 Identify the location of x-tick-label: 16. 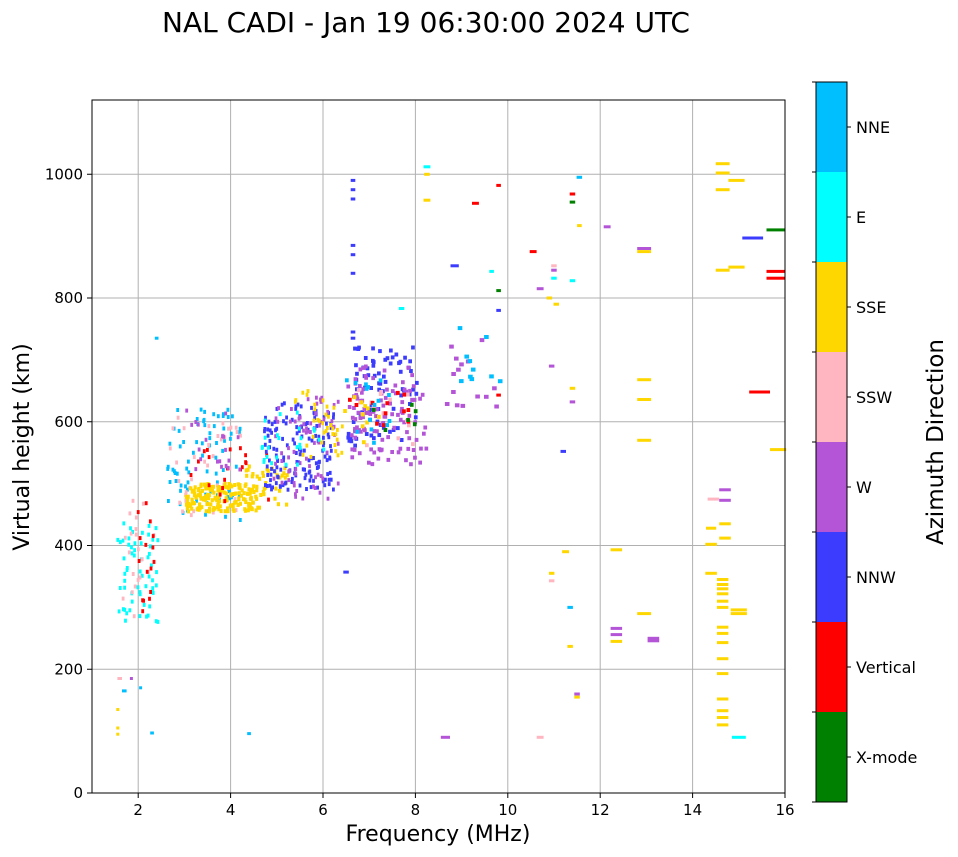
(784, 810).